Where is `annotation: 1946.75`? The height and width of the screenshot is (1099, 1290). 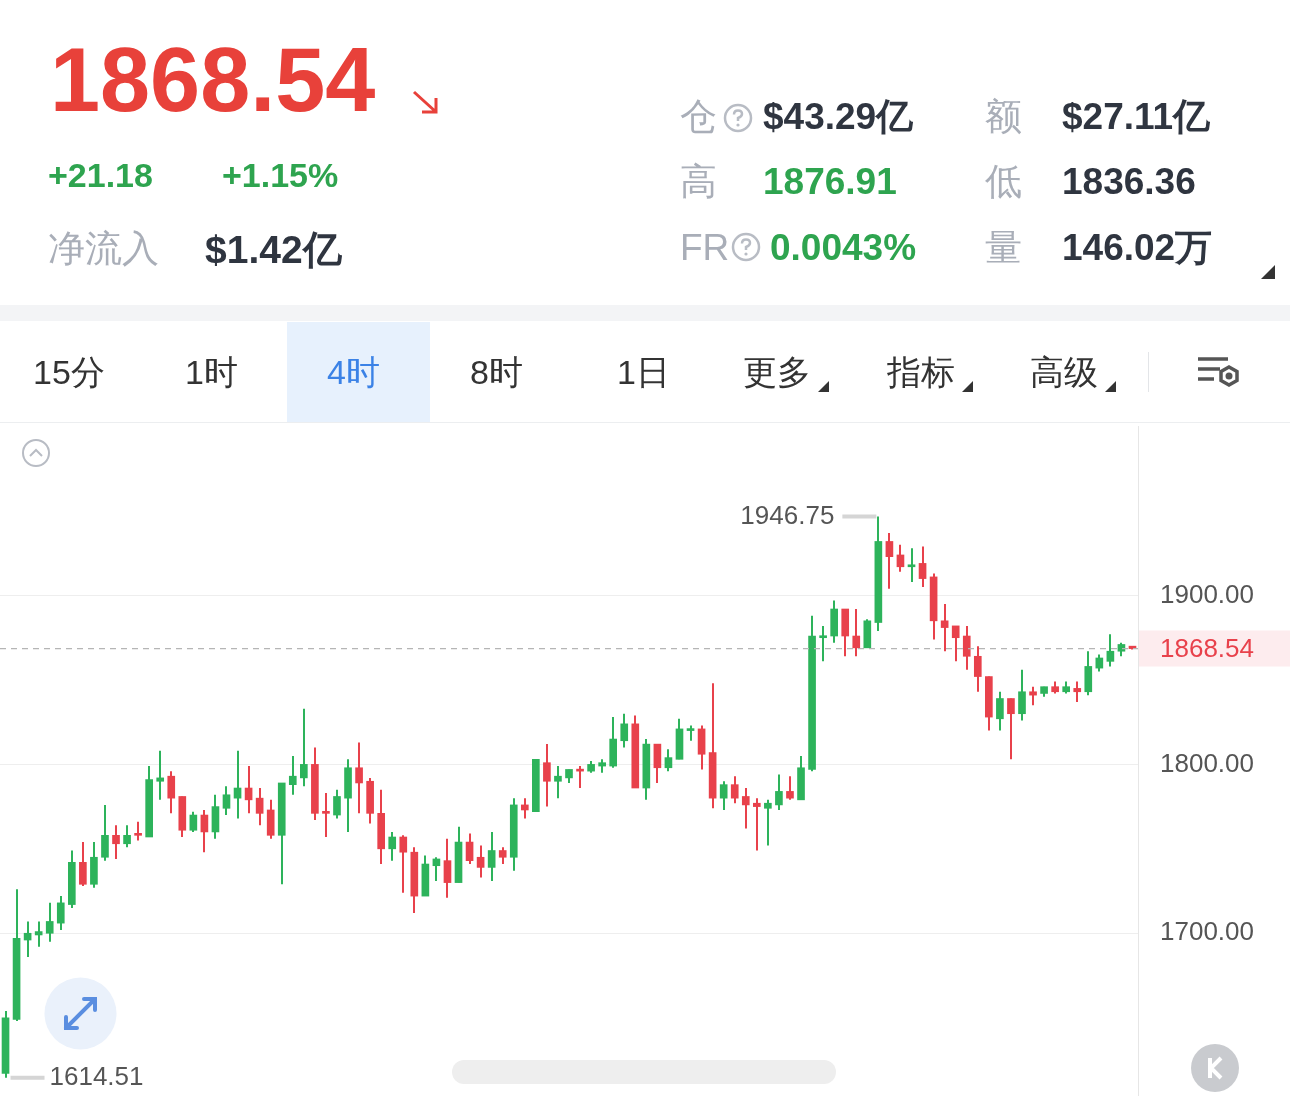 annotation: 1946.75 is located at coordinates (787, 514).